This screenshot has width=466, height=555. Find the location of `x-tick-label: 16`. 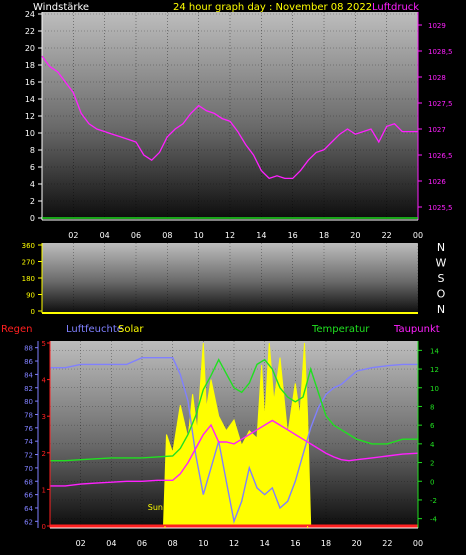

x-tick-label: 16 is located at coordinates (295, 543).